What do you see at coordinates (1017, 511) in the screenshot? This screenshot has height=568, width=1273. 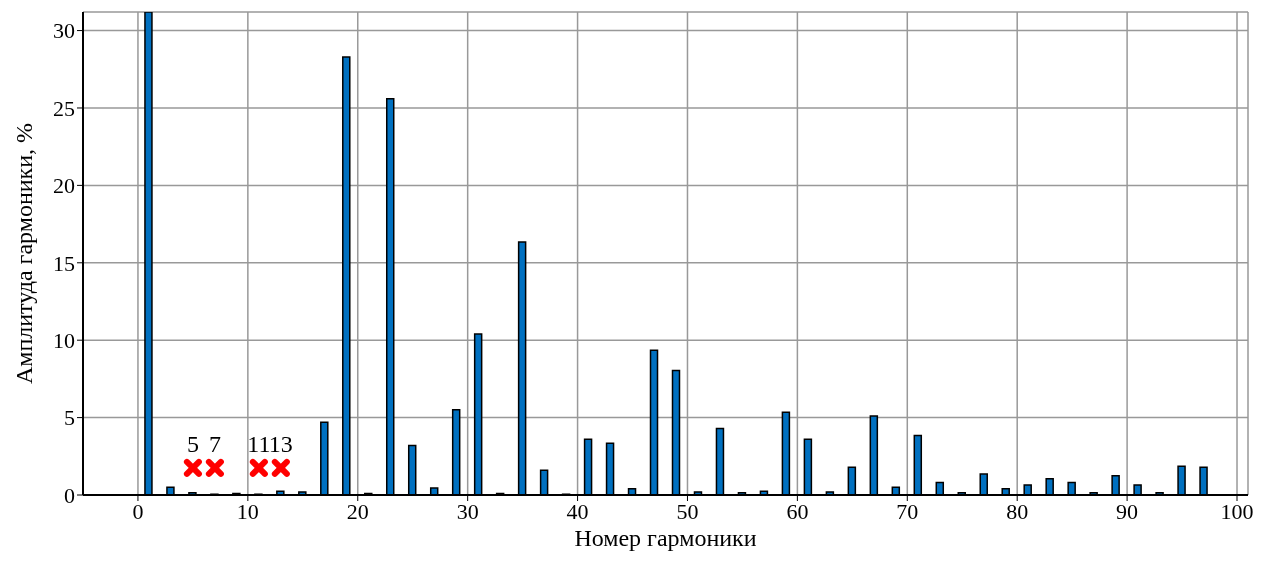 I see `x-tick-label: 80` at bounding box center [1017, 511].